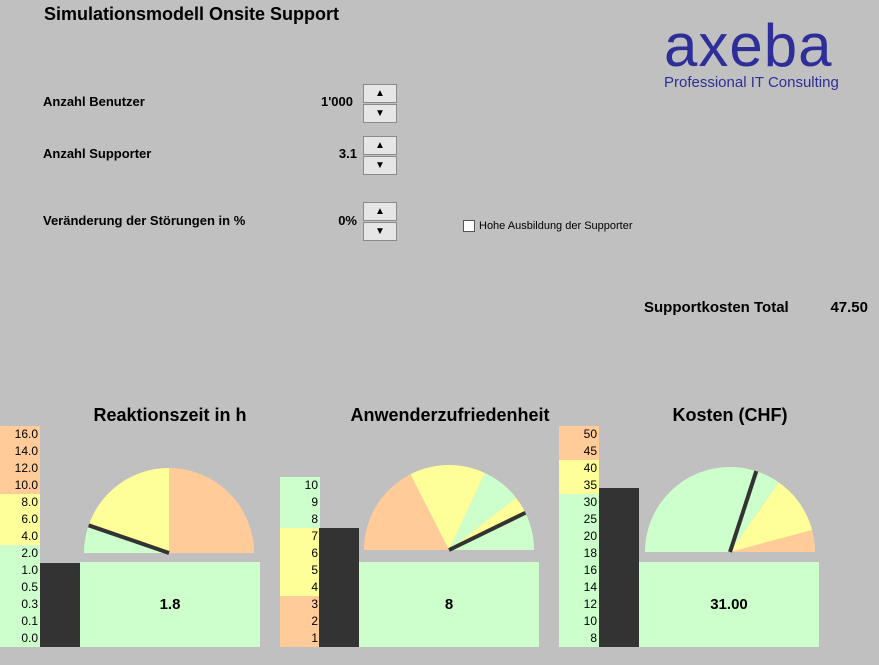 The image size is (879, 665). Describe the element at coordinates (751, 82) in the screenshot. I see `logo-subtitle: Professional IT Consulting` at that location.